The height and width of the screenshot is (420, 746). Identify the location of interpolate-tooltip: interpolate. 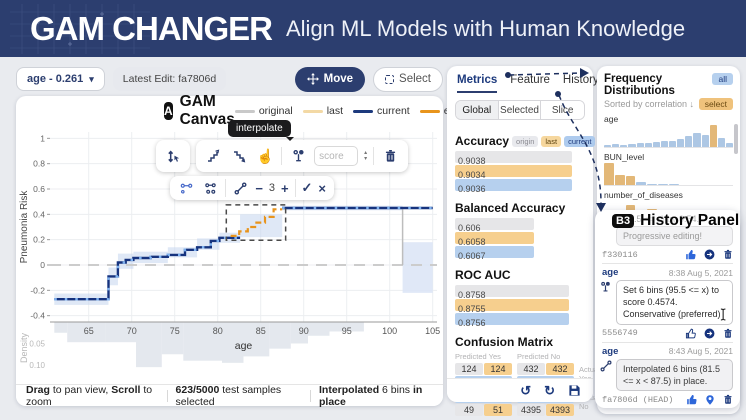
(261, 130).